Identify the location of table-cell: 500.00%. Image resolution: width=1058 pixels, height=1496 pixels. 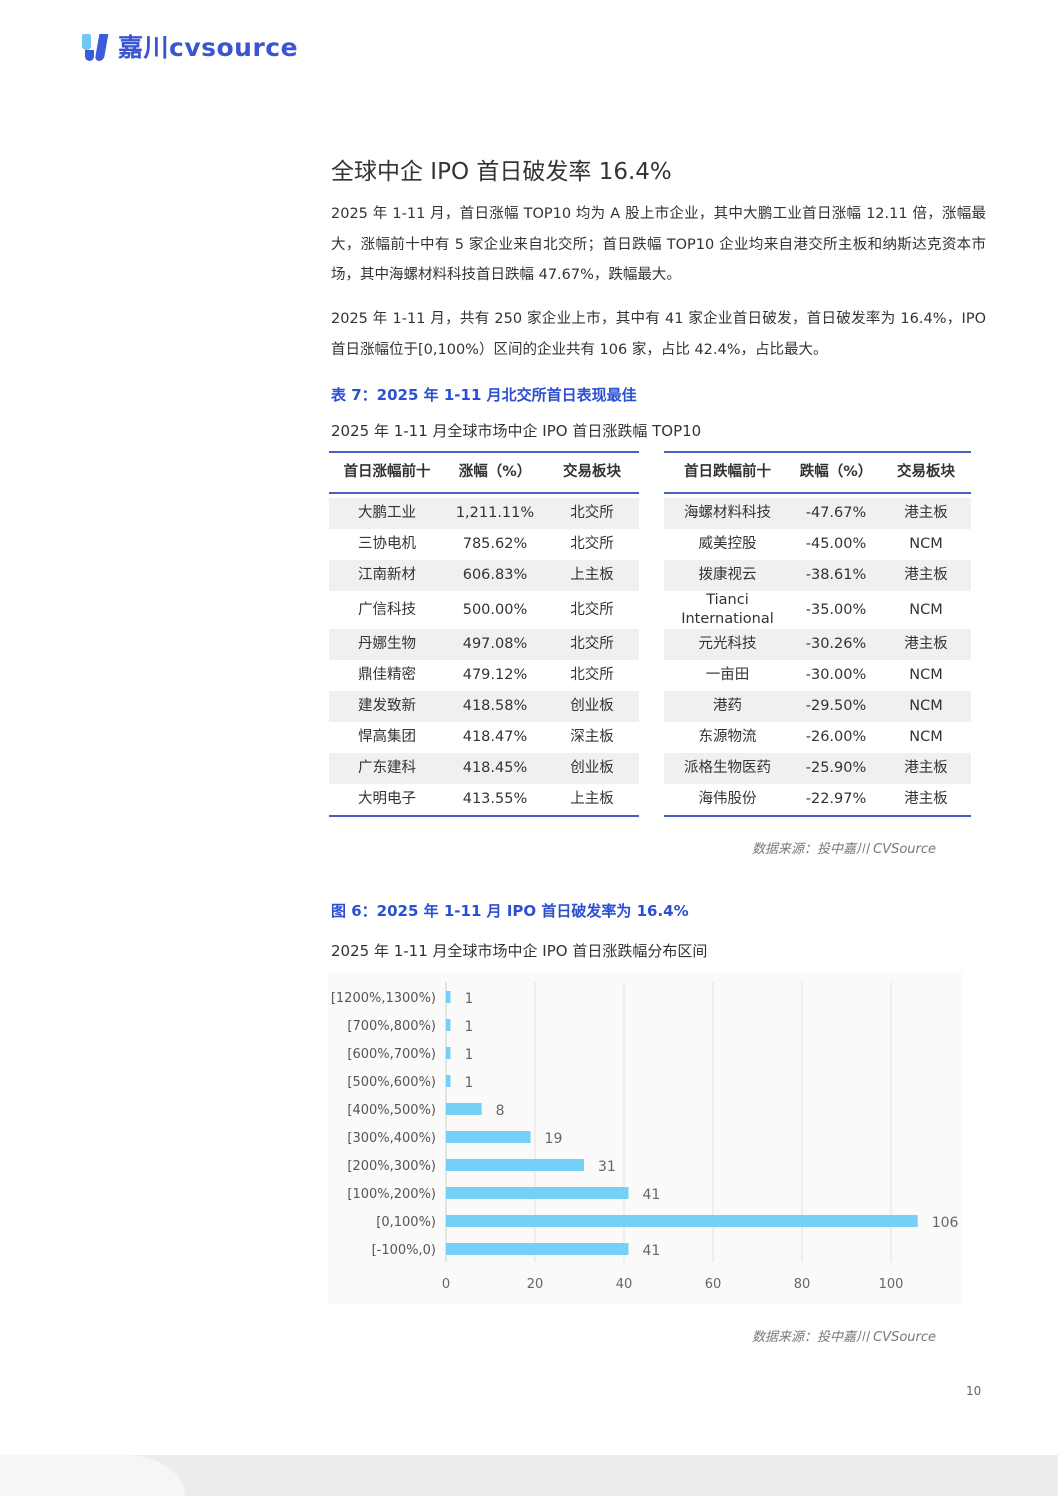
(495, 609).